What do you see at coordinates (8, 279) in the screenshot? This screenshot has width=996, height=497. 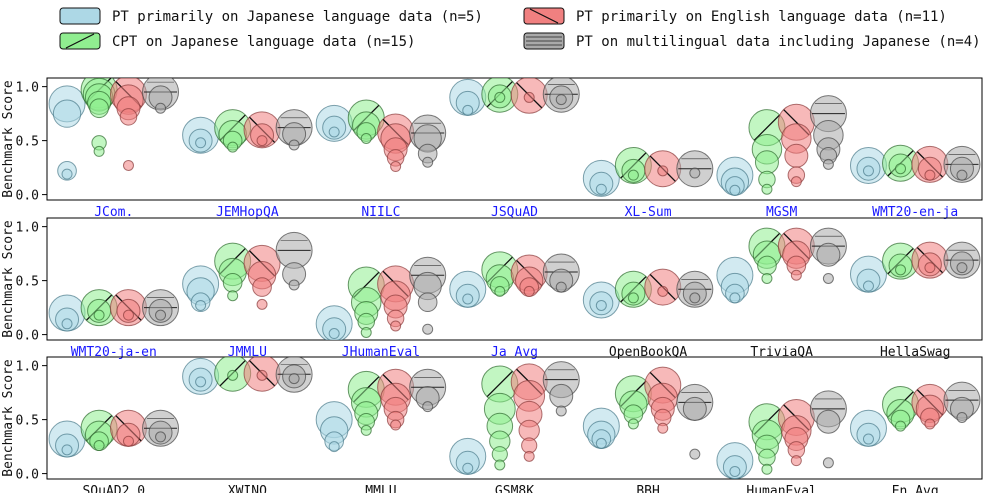 I see `y-axis-label: Benchmark Score` at bounding box center [8, 279].